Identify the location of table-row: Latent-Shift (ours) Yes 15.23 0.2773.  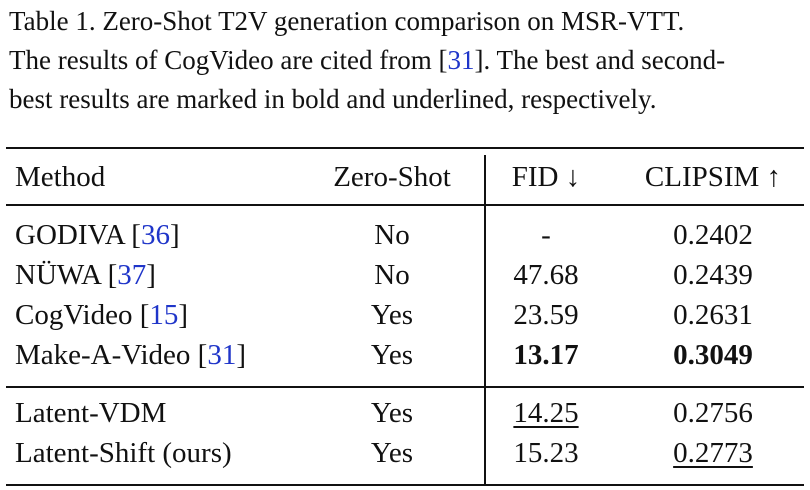
(405, 453).